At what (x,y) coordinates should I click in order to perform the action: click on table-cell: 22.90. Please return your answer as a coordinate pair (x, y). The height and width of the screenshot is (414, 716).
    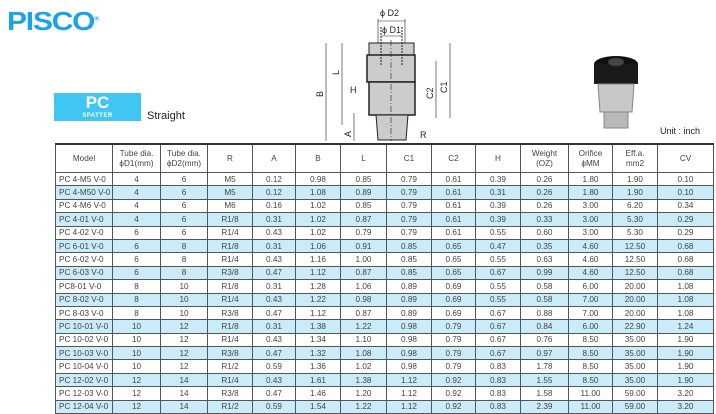
    Looking at the image, I should click on (635, 326).